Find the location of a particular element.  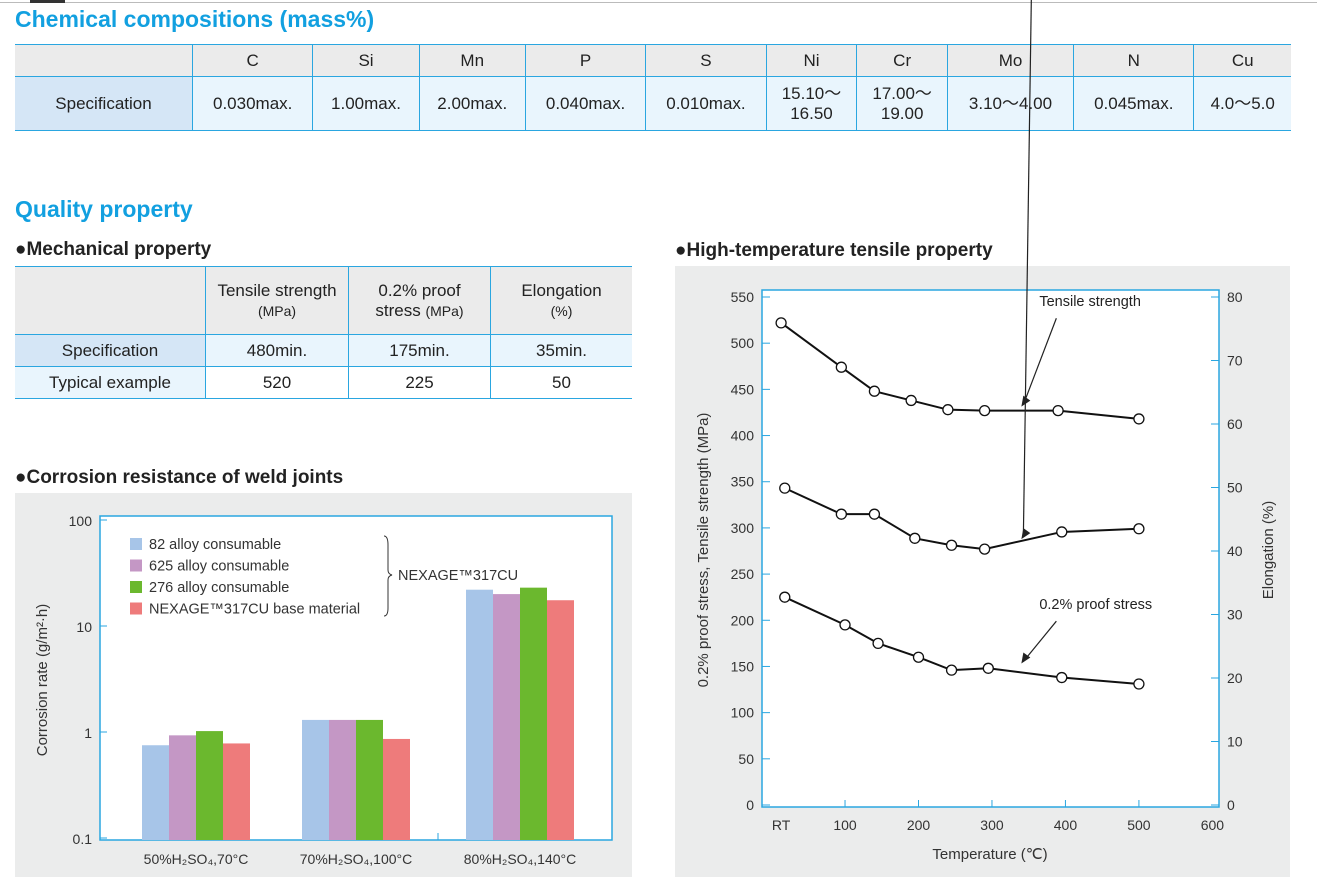

bracket-label: NEXAGE™317CU is located at coordinates (458, 576).